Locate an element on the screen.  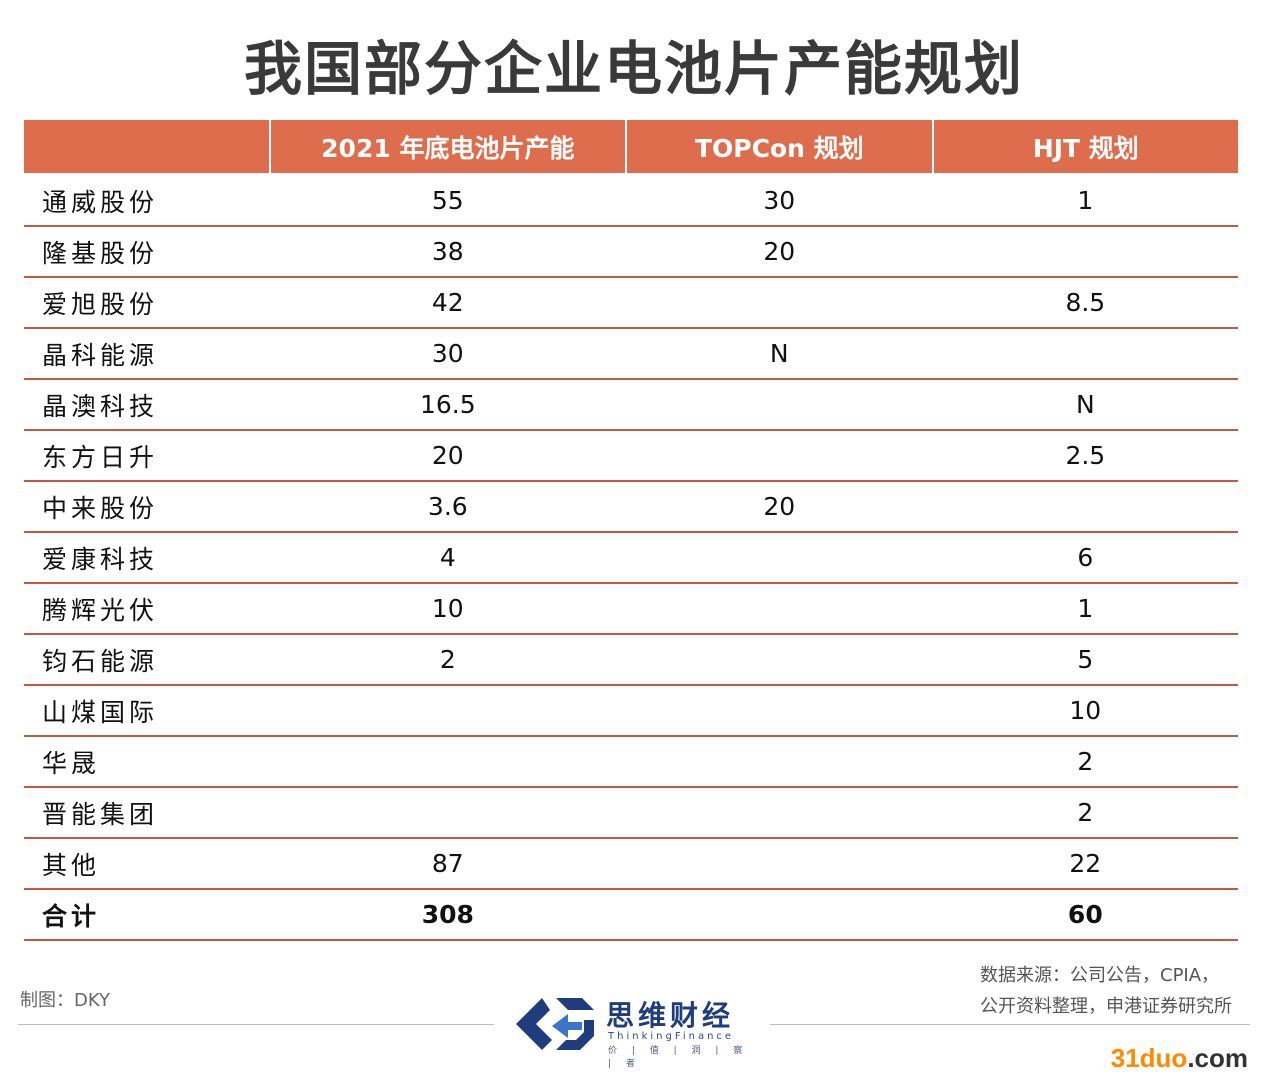
header-hjt-plan: HJT 规划 is located at coordinates (1084, 148).